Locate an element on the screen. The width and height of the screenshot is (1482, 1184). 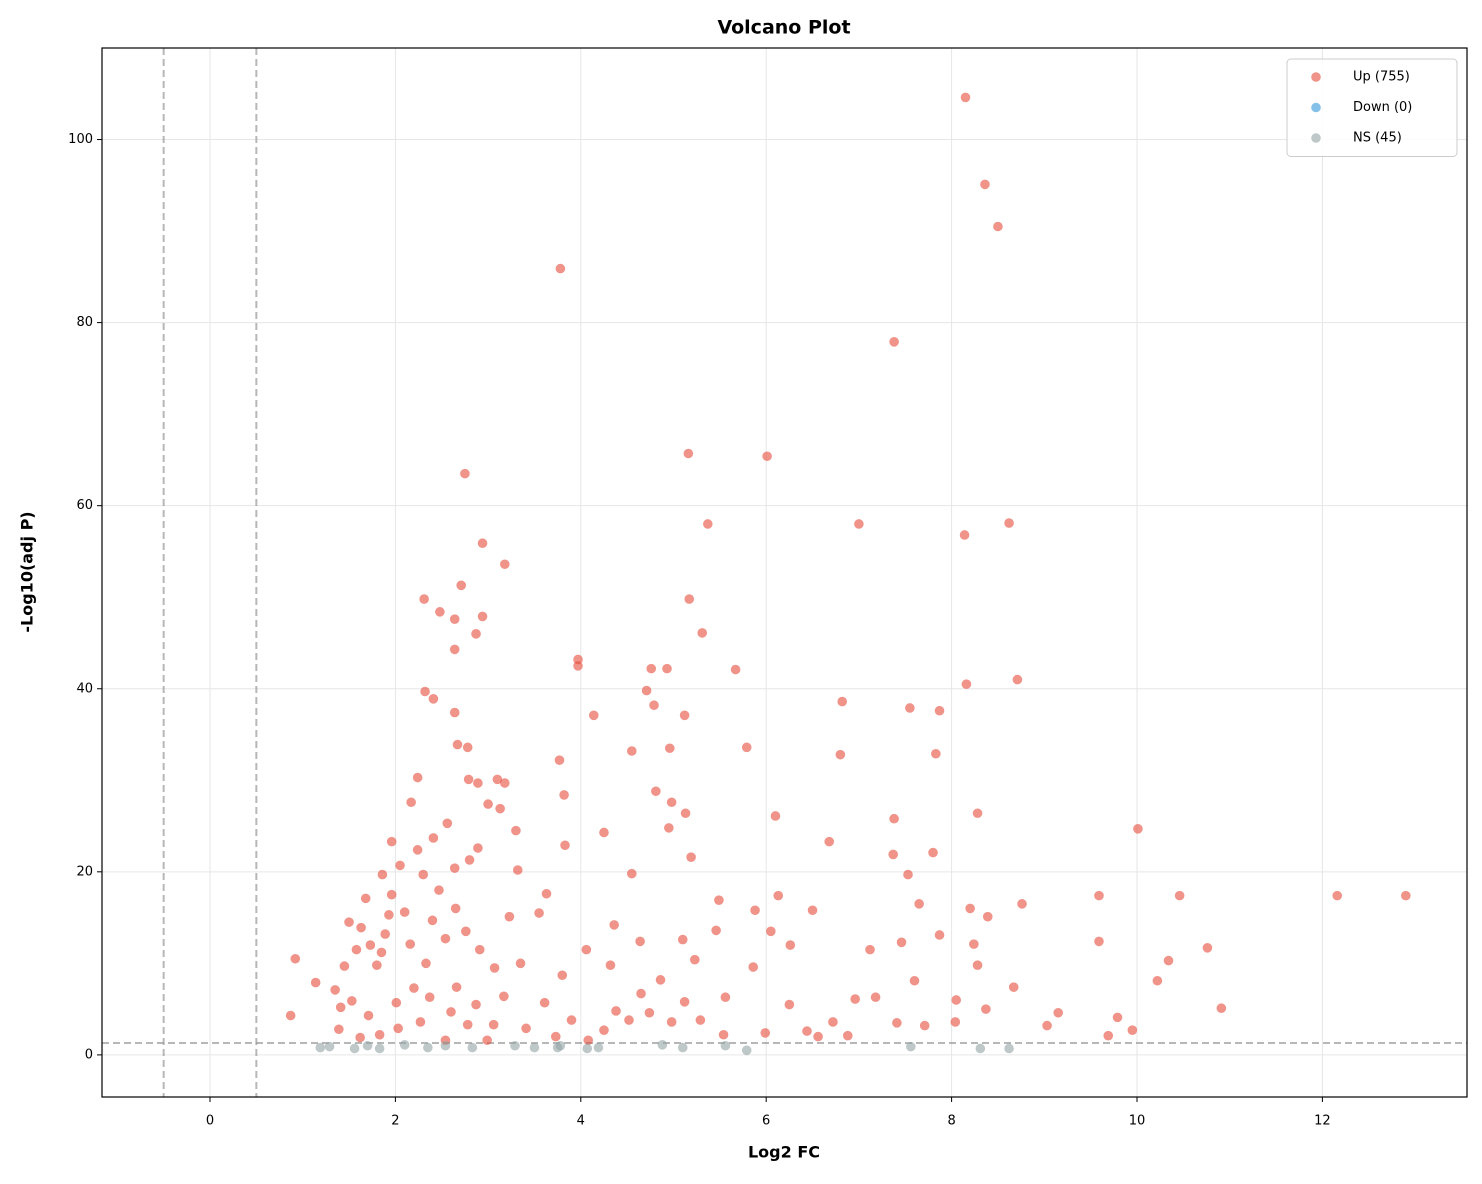
x-tick-label: 2 is located at coordinates (395, 1121).